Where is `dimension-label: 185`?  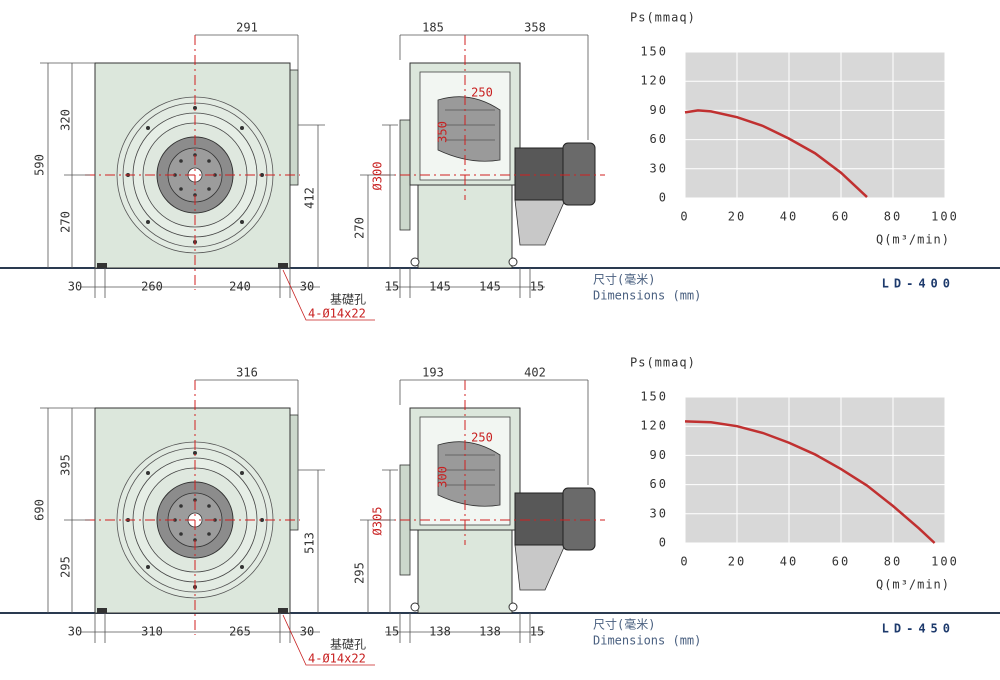 dimension-label: 185 is located at coordinates (433, 28).